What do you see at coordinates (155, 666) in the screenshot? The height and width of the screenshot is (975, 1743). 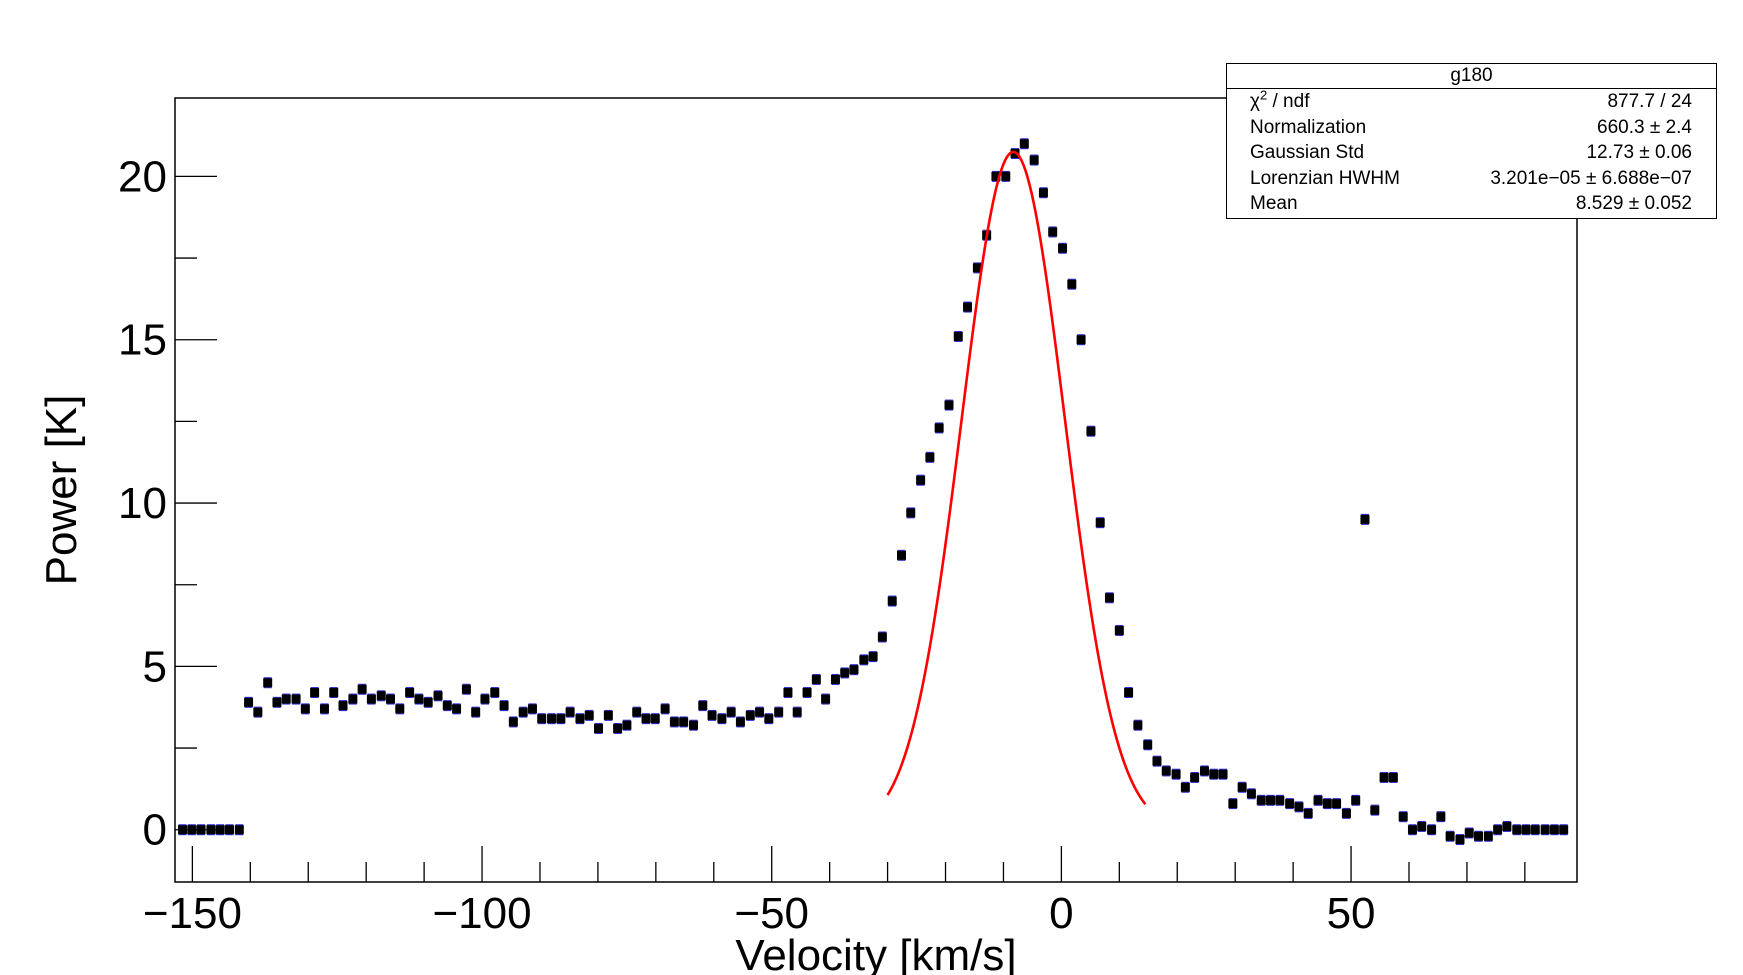 I see `y-tick-label: 5` at bounding box center [155, 666].